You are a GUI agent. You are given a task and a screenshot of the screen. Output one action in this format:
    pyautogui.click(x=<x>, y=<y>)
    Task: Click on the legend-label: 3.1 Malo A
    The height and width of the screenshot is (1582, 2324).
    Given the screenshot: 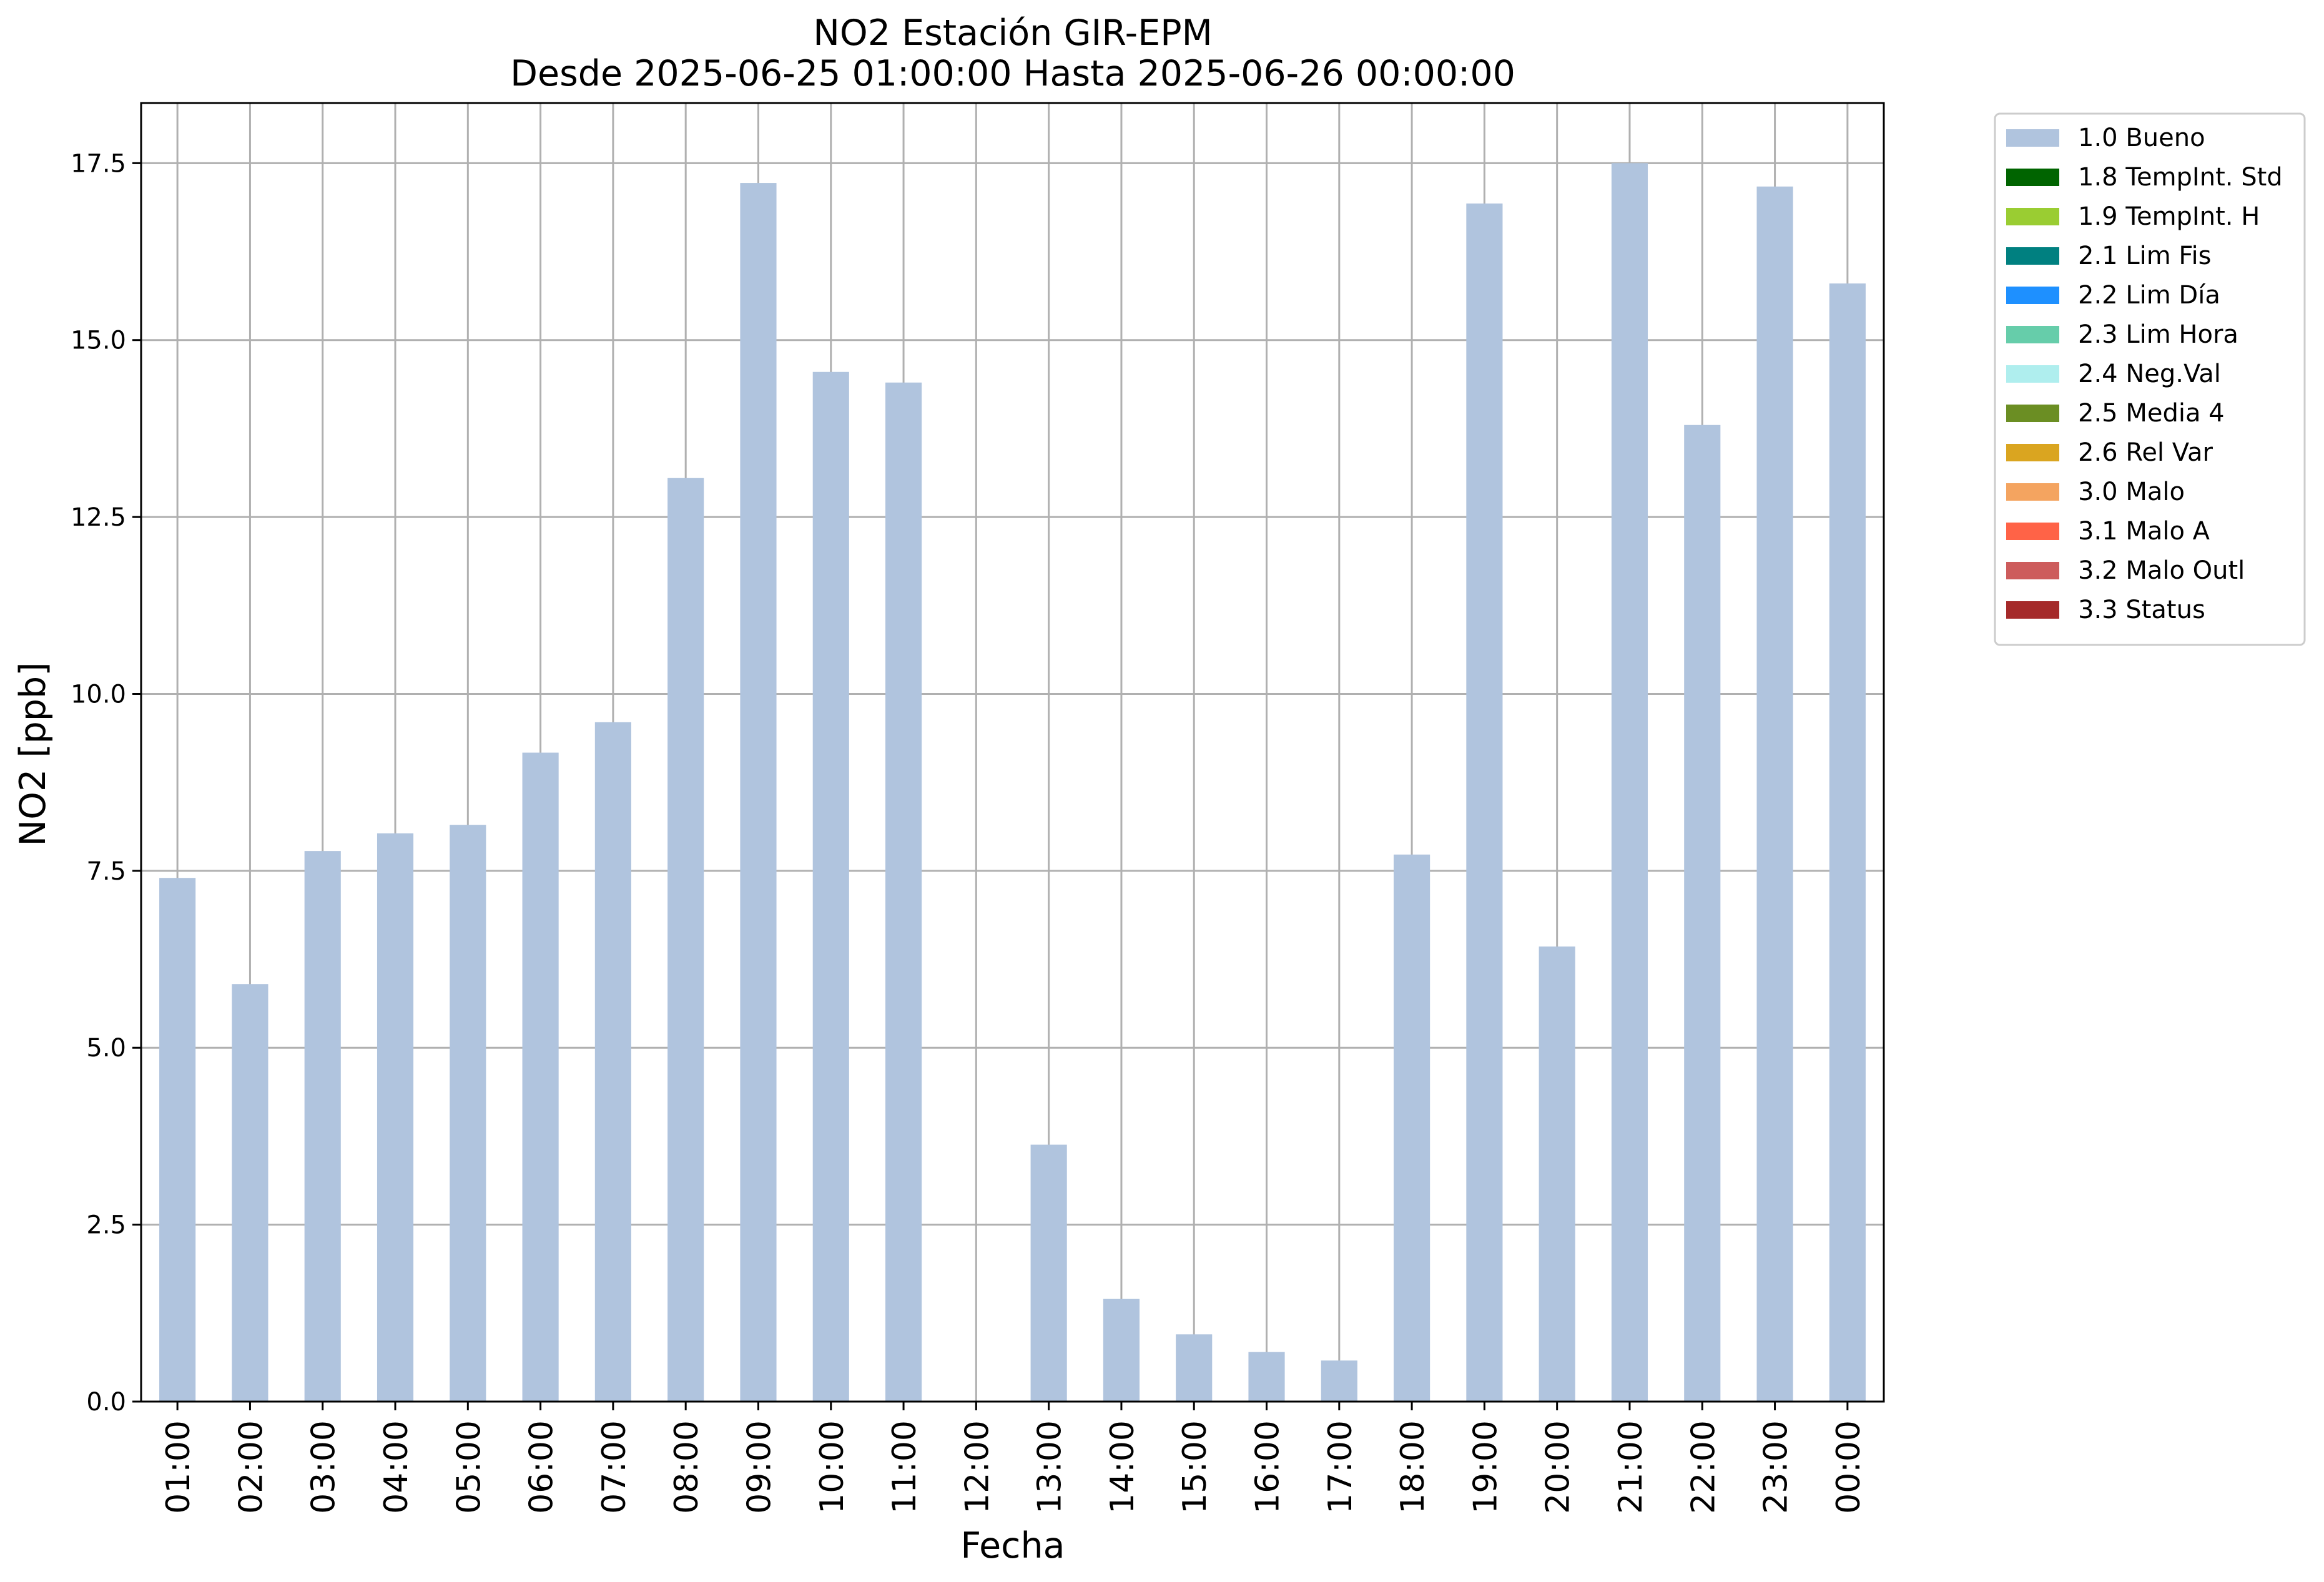 What is the action you would take?
    pyautogui.click(x=2144, y=531)
    